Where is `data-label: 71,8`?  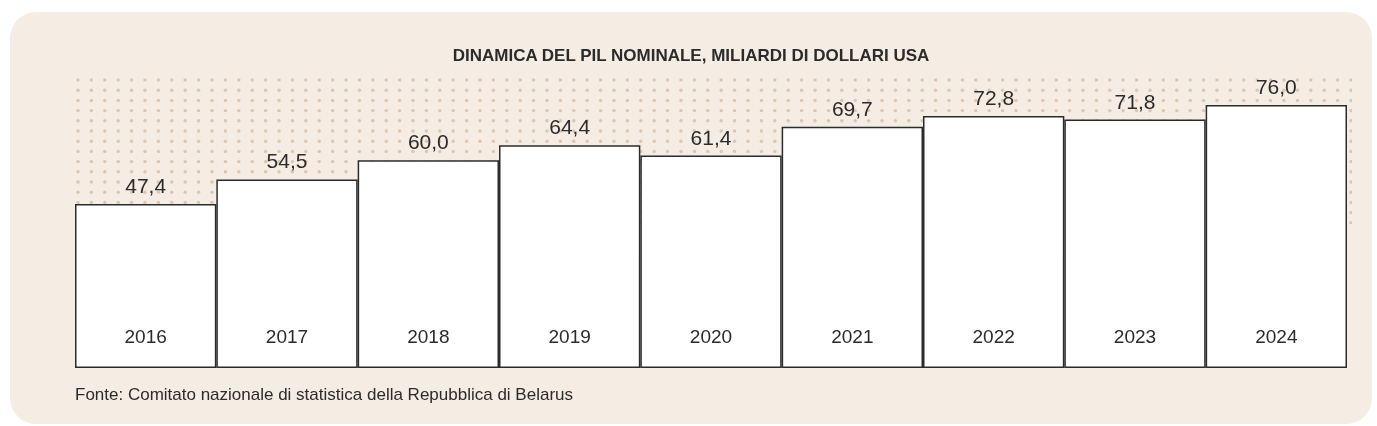
data-label: 71,8 is located at coordinates (1135, 101).